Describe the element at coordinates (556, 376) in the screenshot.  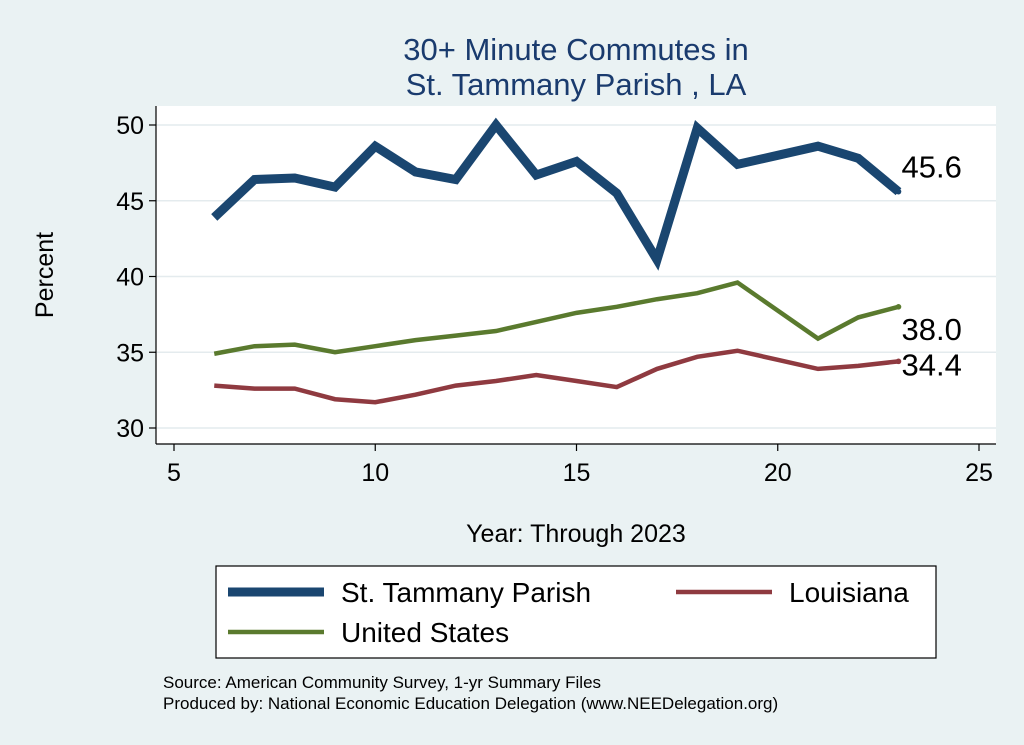
I see `series-line-louisiana` at that location.